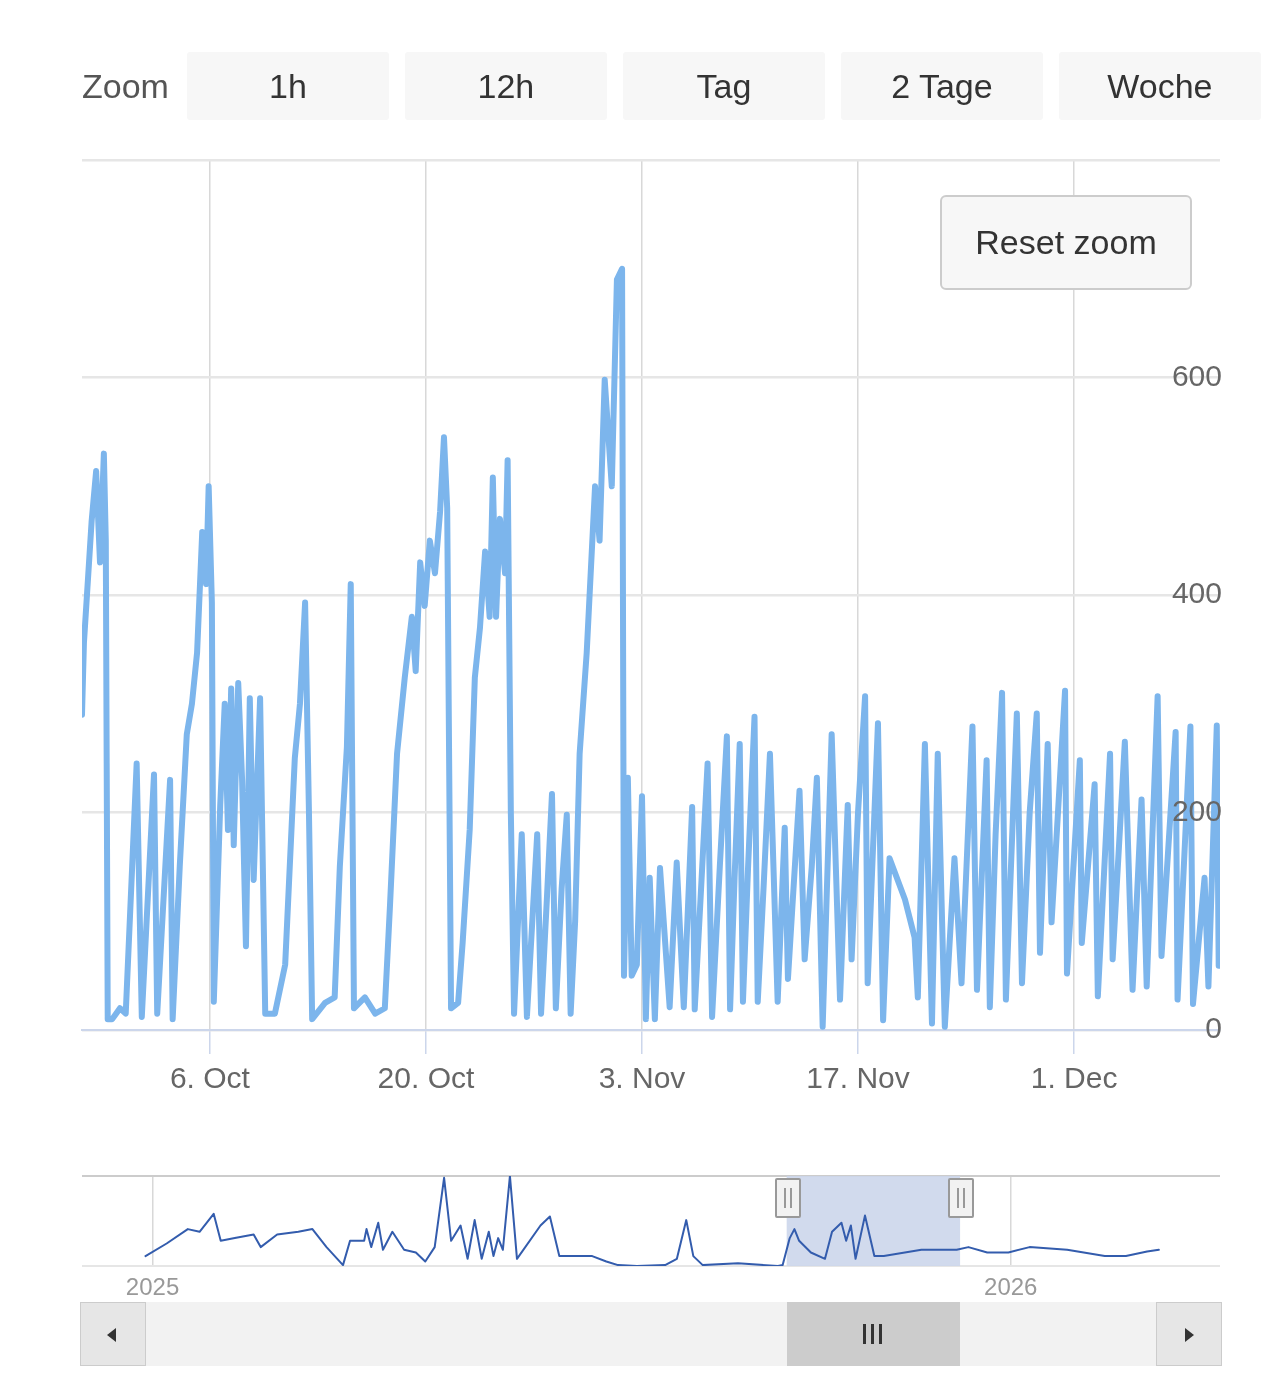 The width and height of the screenshot is (1280, 1378). Describe the element at coordinates (1011, 1287) in the screenshot. I see `x-tick-label: 2026` at that location.